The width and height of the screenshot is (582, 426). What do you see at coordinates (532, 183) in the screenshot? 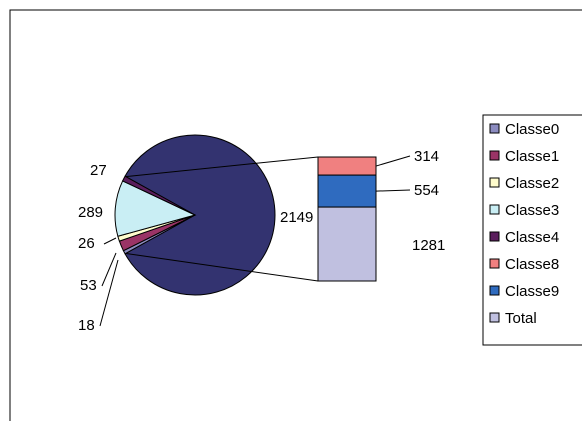
I see `legend-label-classe2: Classe2` at bounding box center [532, 183].